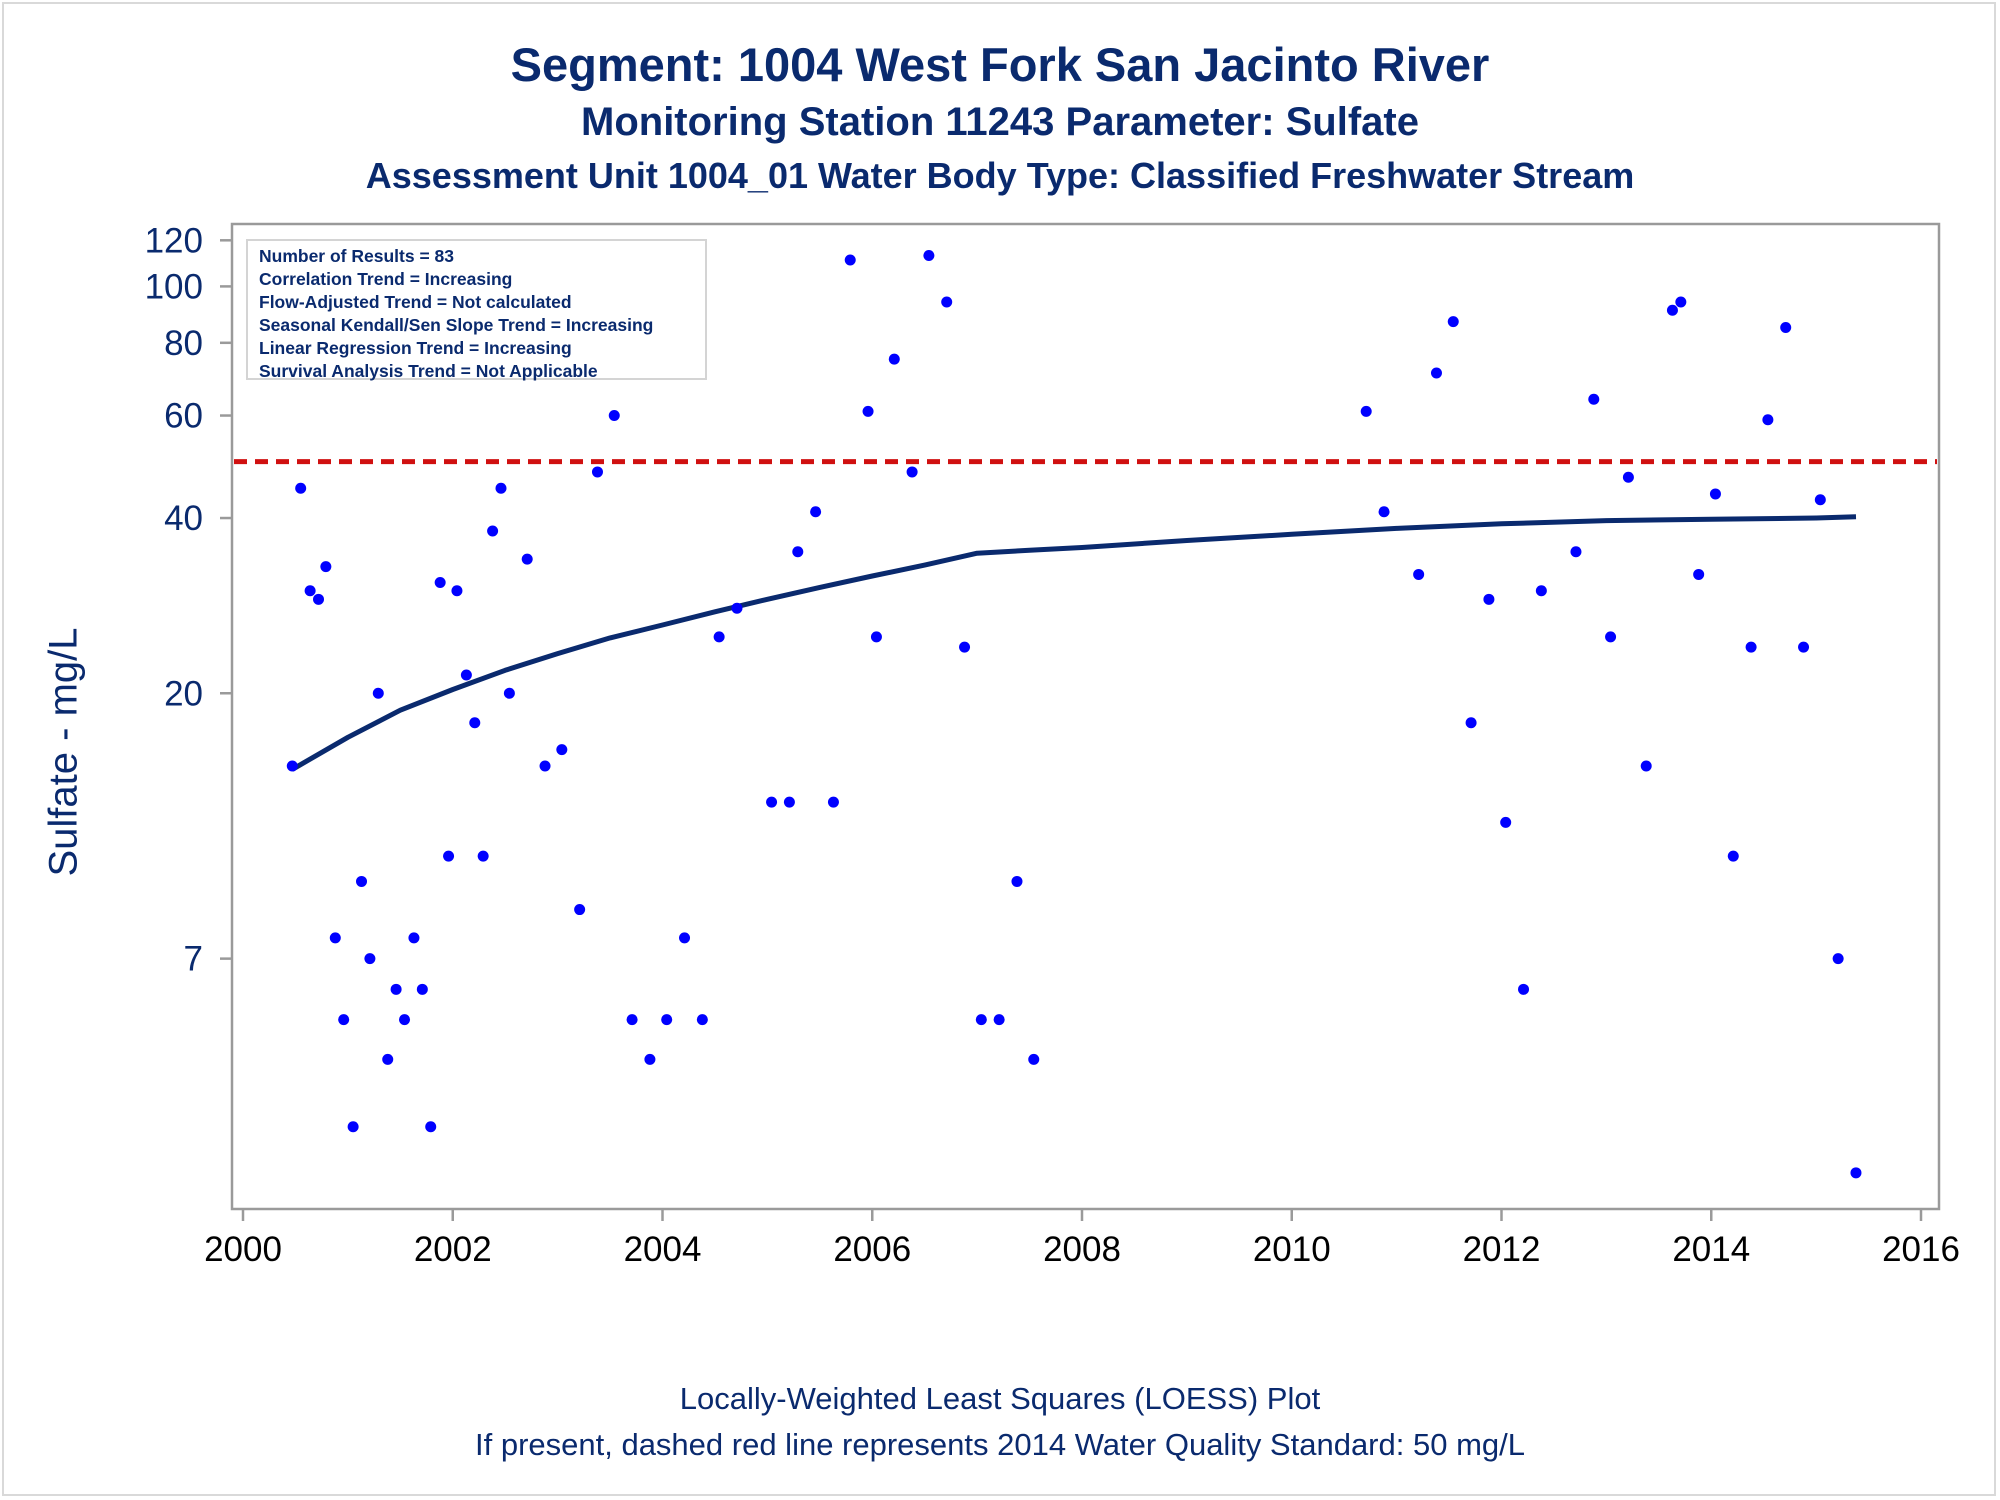 The height and width of the screenshot is (1500, 2000). What do you see at coordinates (1074, 643) in the screenshot?
I see `loess-layer` at bounding box center [1074, 643].